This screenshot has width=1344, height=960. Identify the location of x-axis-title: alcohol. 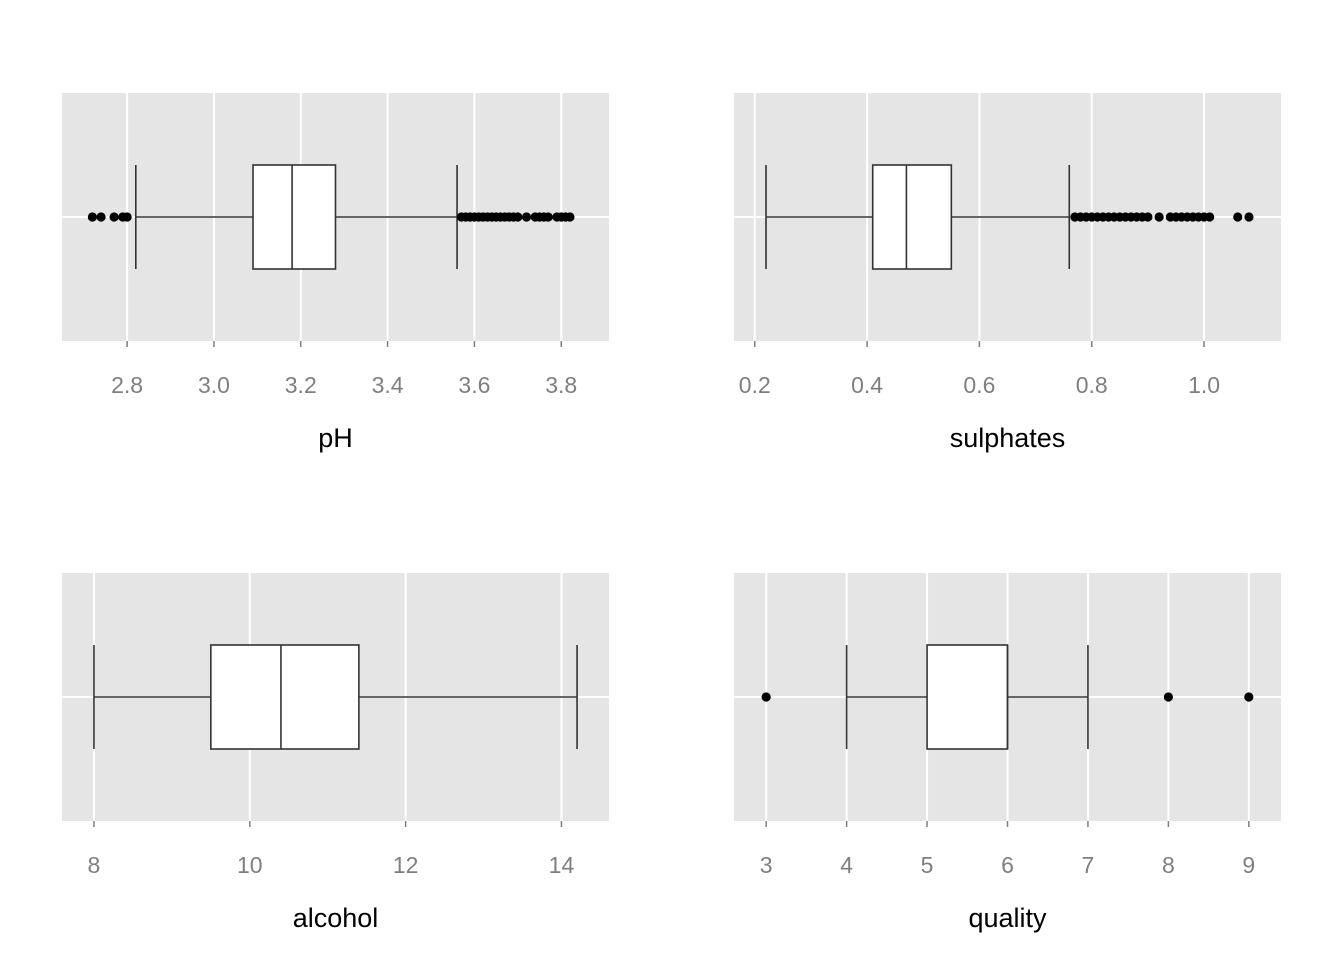
(336, 918).